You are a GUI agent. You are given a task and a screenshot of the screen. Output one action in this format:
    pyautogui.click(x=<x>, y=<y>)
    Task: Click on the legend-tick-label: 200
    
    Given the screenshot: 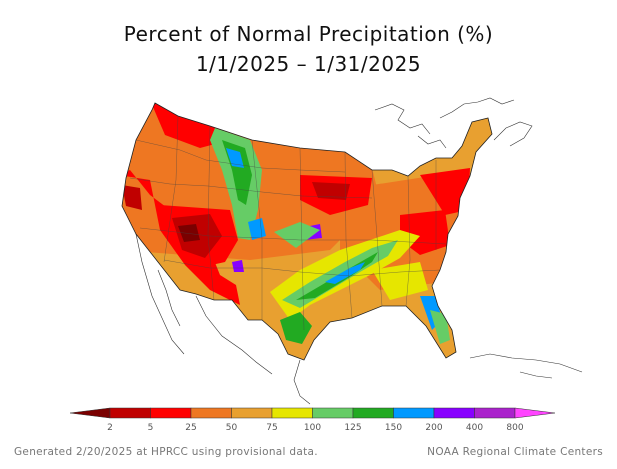 What is the action you would take?
    pyautogui.click(x=433, y=428)
    